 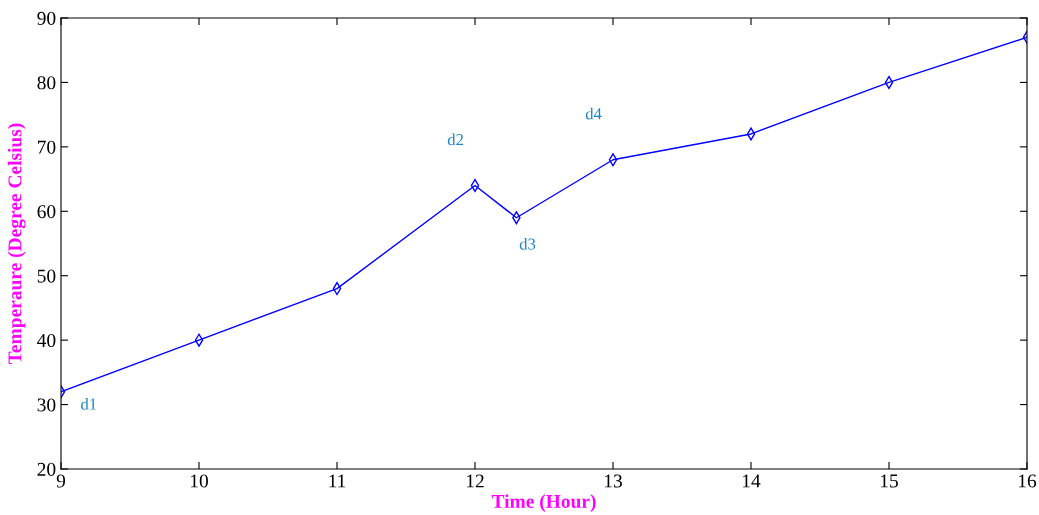 What do you see at coordinates (1027, 481) in the screenshot?
I see `x-tick-label: 16` at bounding box center [1027, 481].